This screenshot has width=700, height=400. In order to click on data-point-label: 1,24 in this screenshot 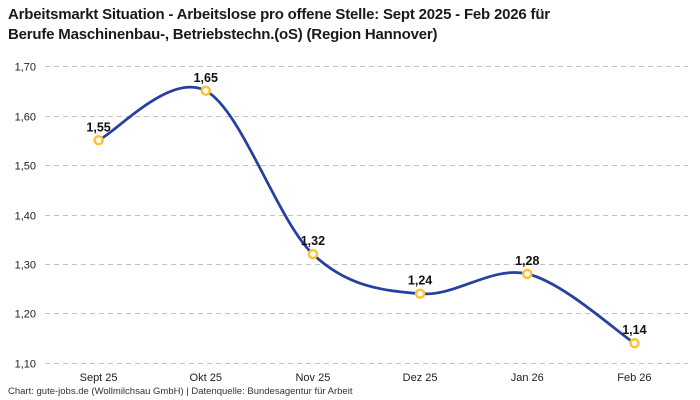, I will do `click(420, 281)`.